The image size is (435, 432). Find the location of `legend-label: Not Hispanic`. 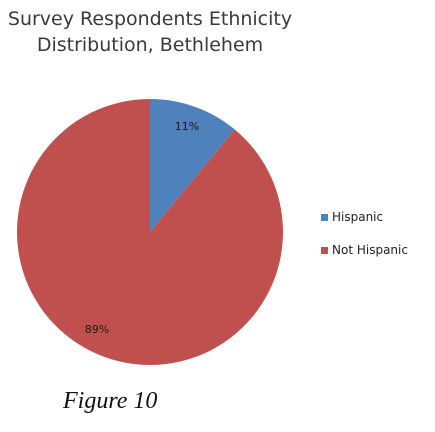

legend-label: Not Hispanic is located at coordinates (370, 250).